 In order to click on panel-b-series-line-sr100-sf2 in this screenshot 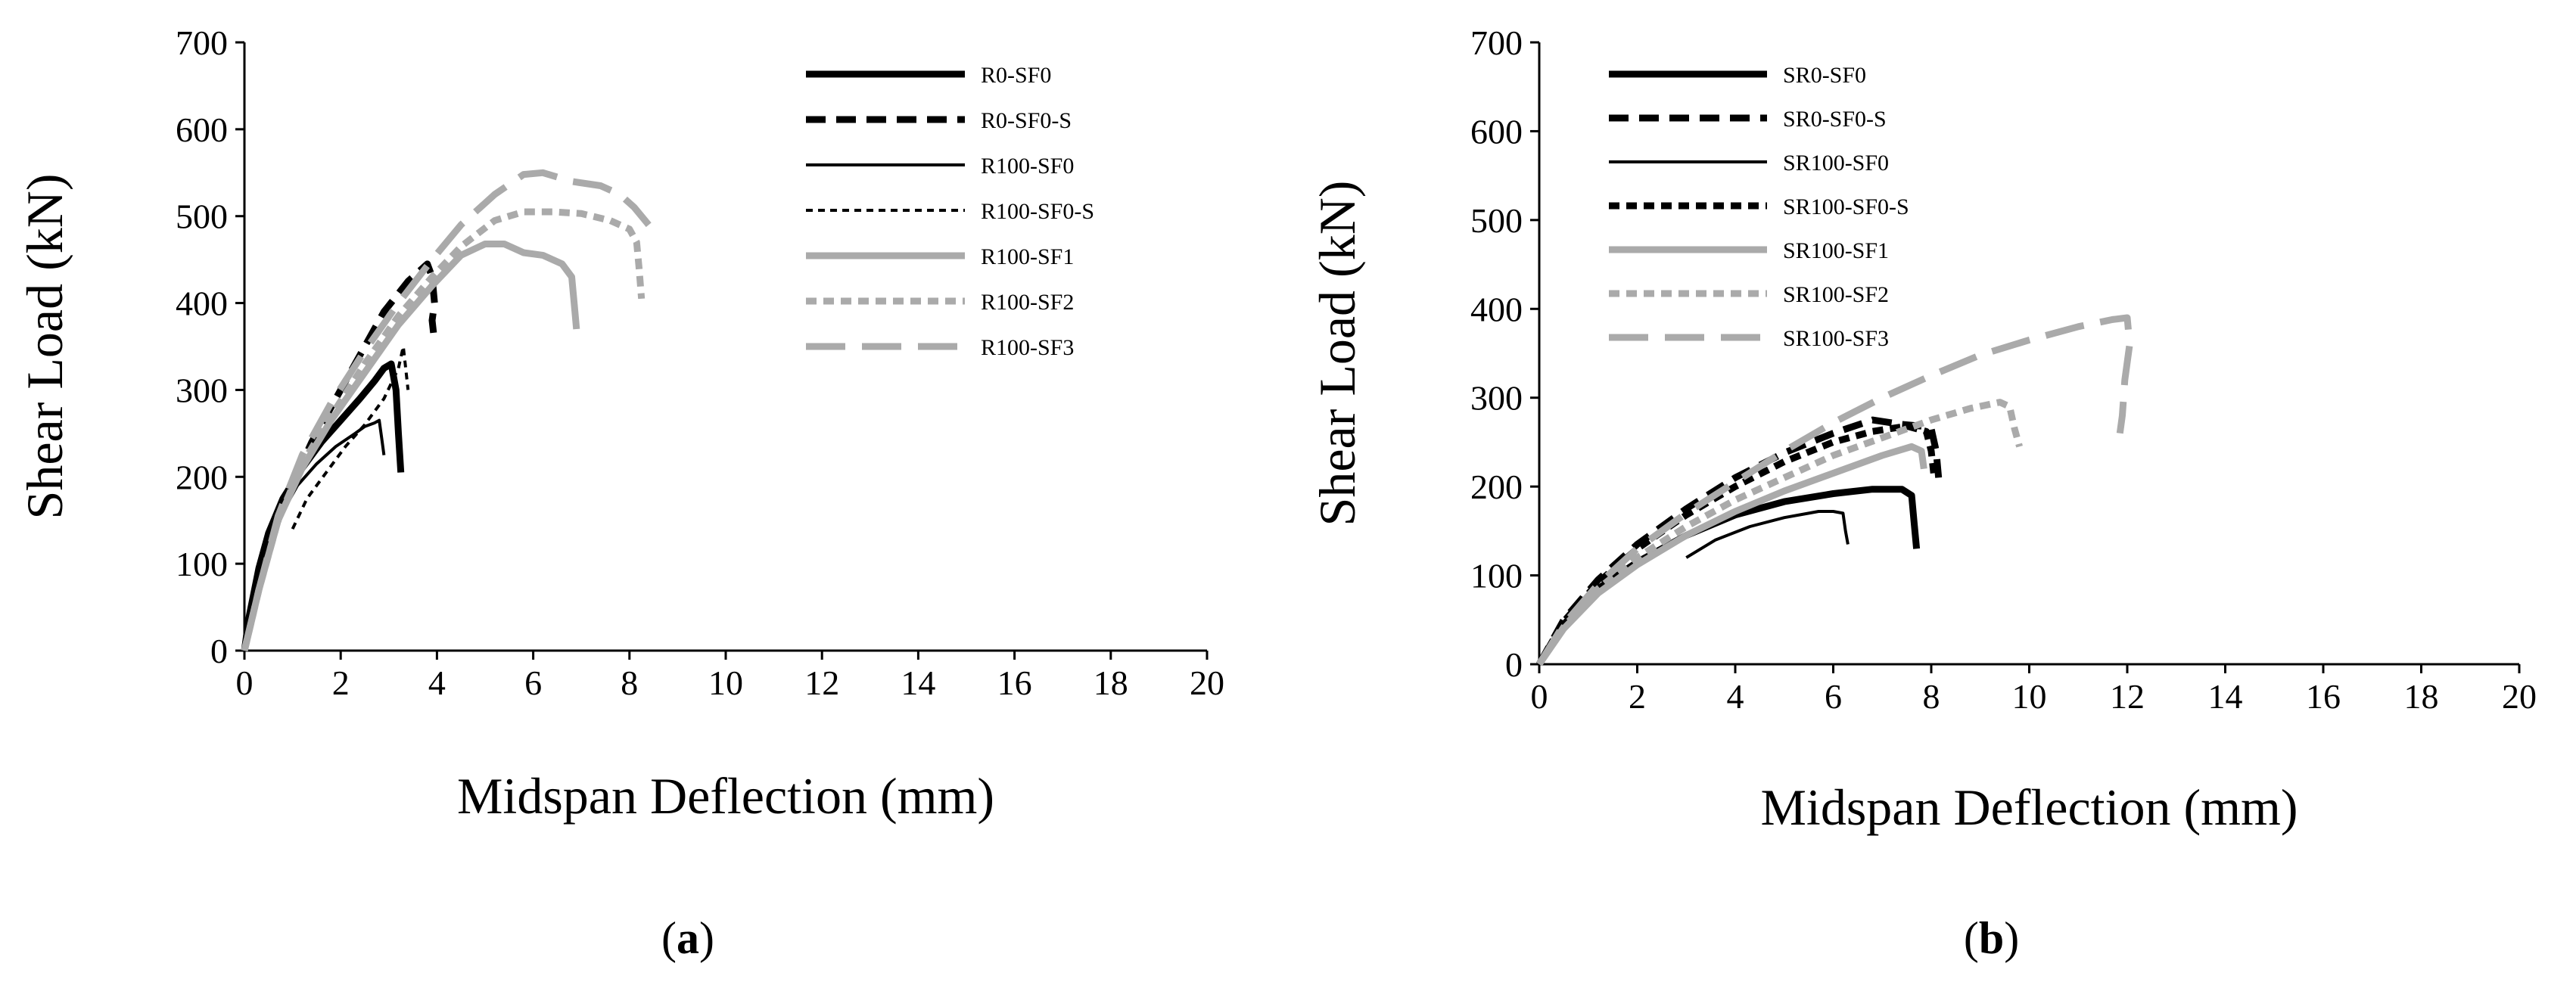, I will do `click(1779, 533)`.